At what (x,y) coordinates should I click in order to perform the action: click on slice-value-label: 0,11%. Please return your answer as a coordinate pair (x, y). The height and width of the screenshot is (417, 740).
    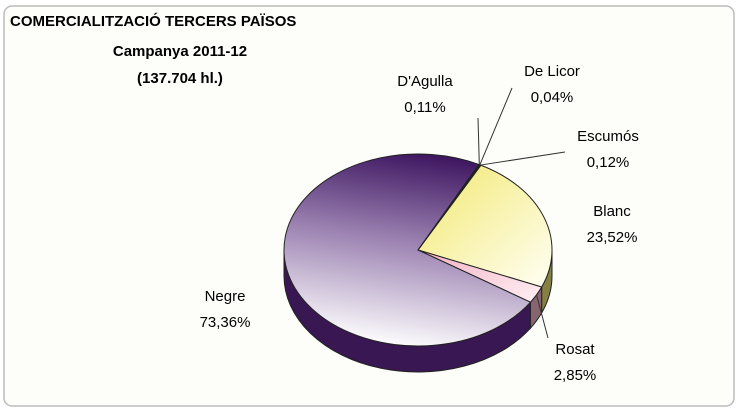
    Looking at the image, I should click on (424, 107).